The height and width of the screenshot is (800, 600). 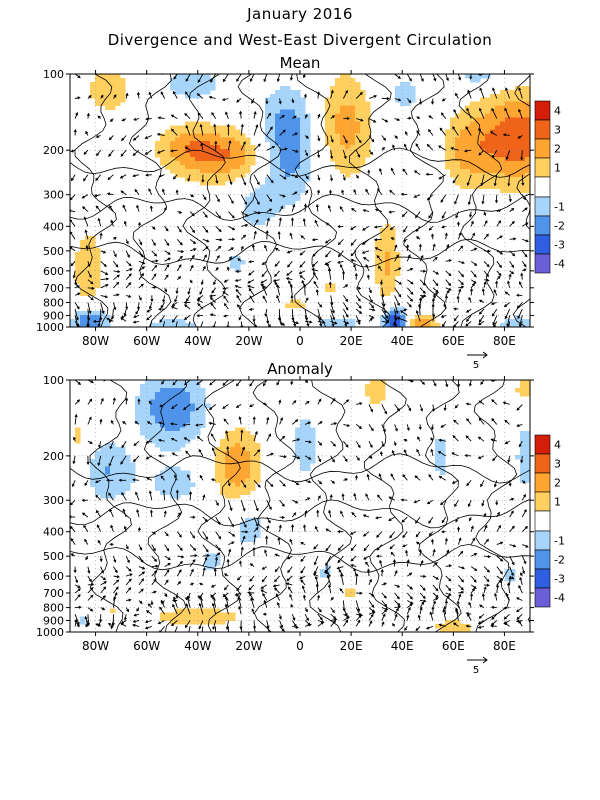 What do you see at coordinates (53, 150) in the screenshot?
I see `y-tick-label: 200` at bounding box center [53, 150].